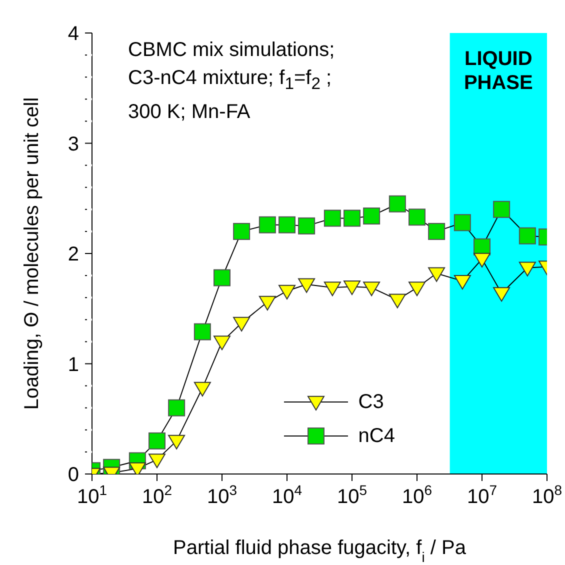 The image size is (565, 565). Describe the element at coordinates (222, 495) in the screenshot. I see `x-tick-label: 10$^{3}$` at that location.